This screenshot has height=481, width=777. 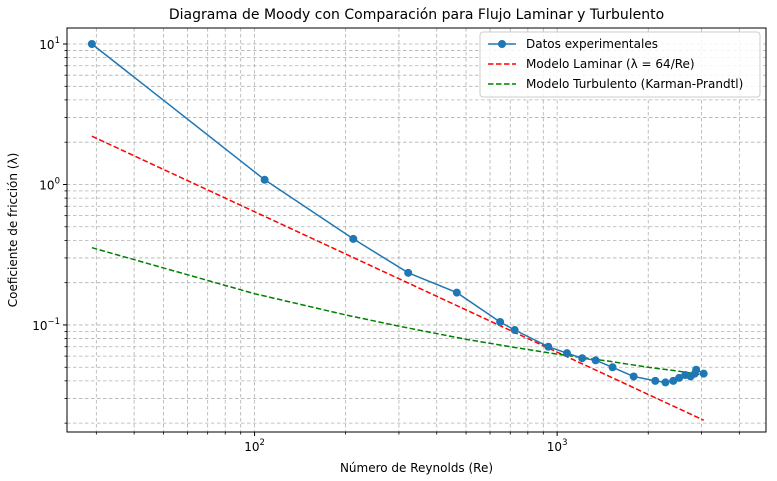 What do you see at coordinates (46, 325) in the screenshot?
I see `y-tick-label: 10⁻¹` at bounding box center [46, 325].